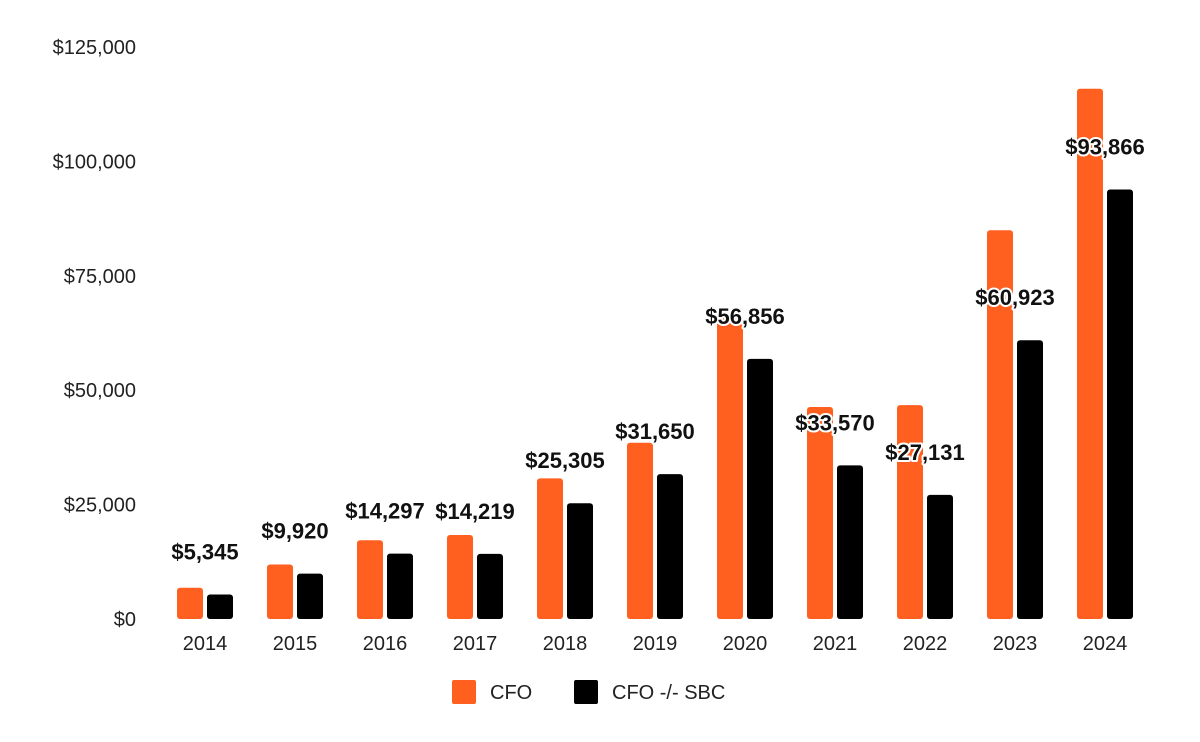 The width and height of the screenshot is (1200, 742). What do you see at coordinates (835, 644) in the screenshot?
I see `x-tick-label: 2021` at bounding box center [835, 644].